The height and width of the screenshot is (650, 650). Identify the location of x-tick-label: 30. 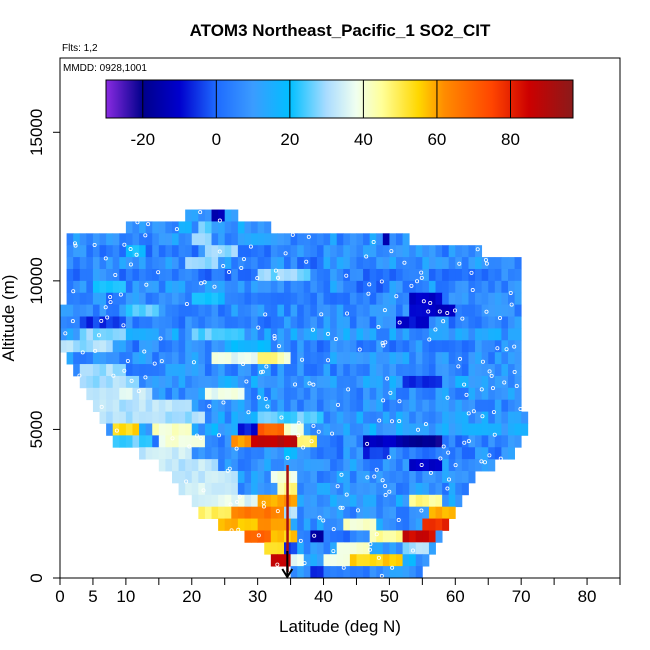
(257, 596).